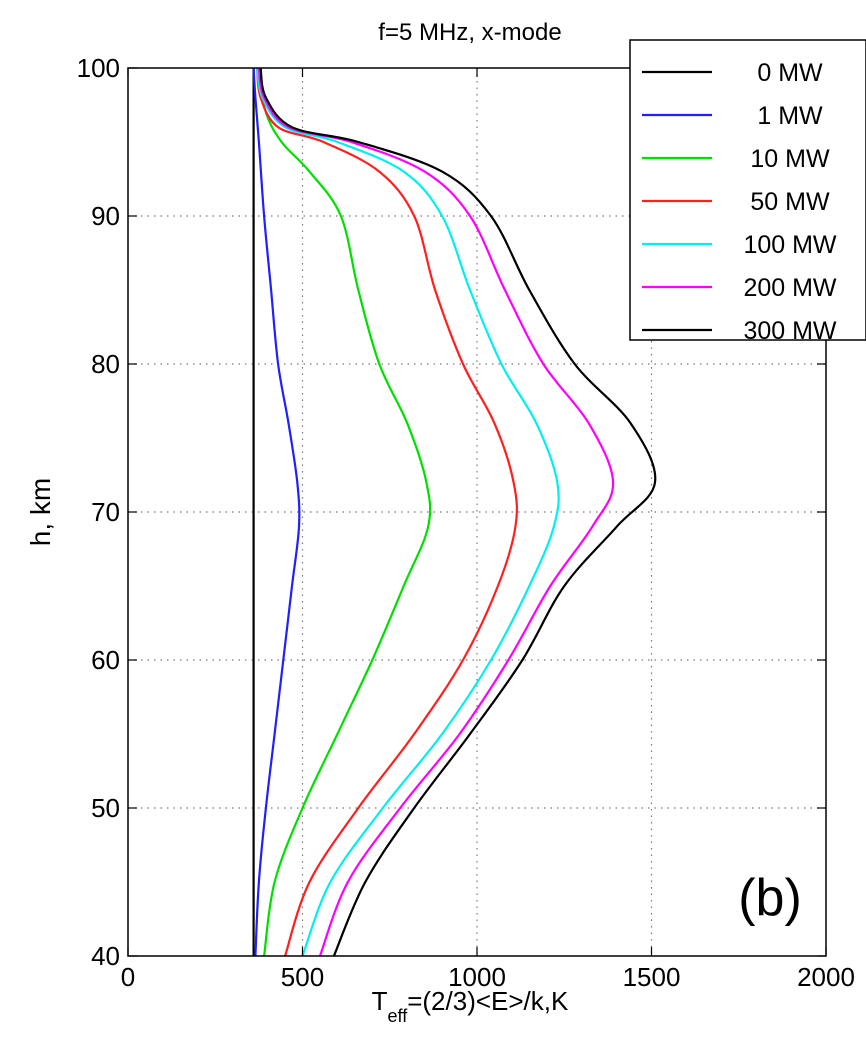 The width and height of the screenshot is (866, 1044). What do you see at coordinates (302, 977) in the screenshot?
I see `x-tick-label: 500` at bounding box center [302, 977].